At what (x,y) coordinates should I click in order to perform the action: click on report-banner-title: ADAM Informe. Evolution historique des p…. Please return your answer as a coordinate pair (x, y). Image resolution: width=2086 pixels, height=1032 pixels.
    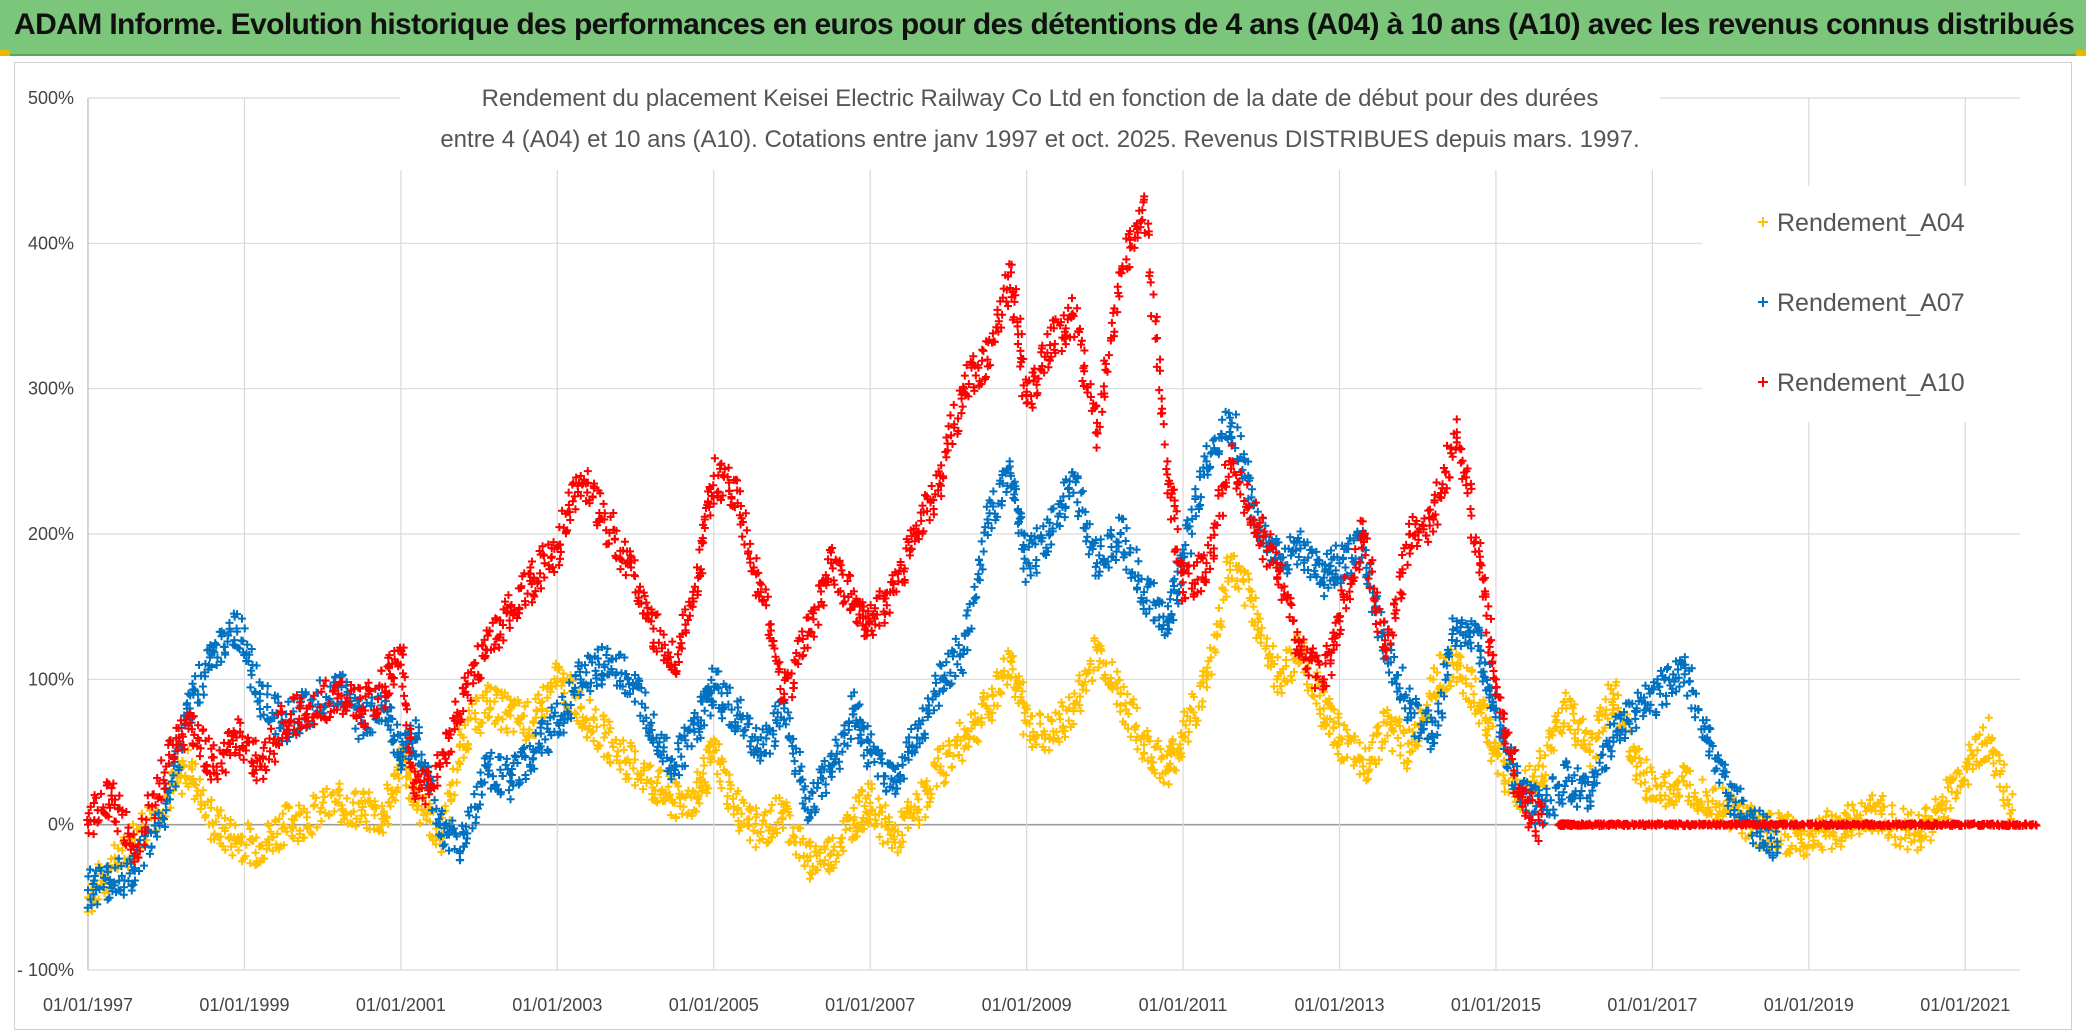
    Looking at the image, I should click on (1044, 24).